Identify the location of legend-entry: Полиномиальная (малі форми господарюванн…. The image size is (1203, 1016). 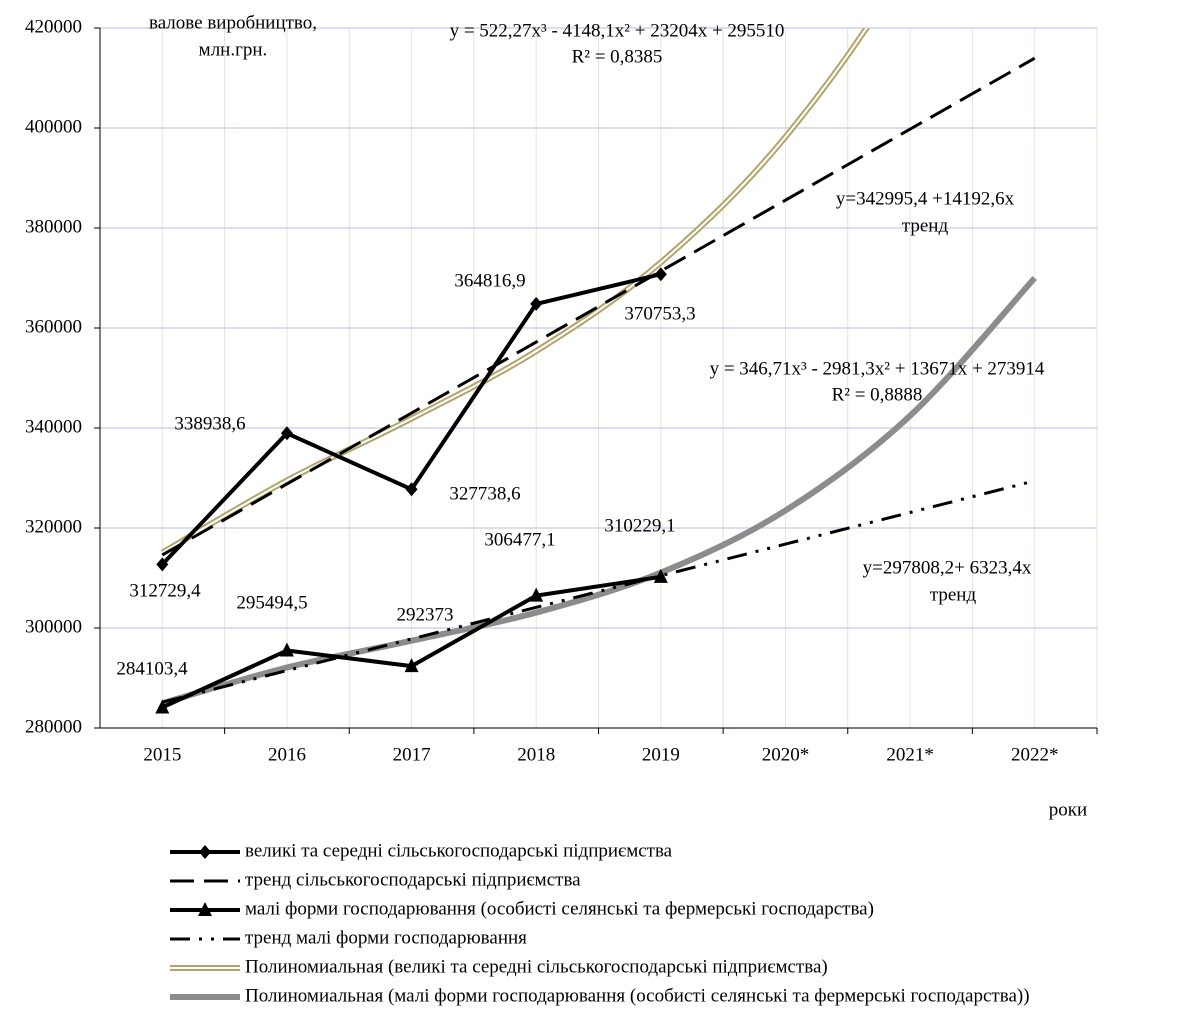
(600, 995).